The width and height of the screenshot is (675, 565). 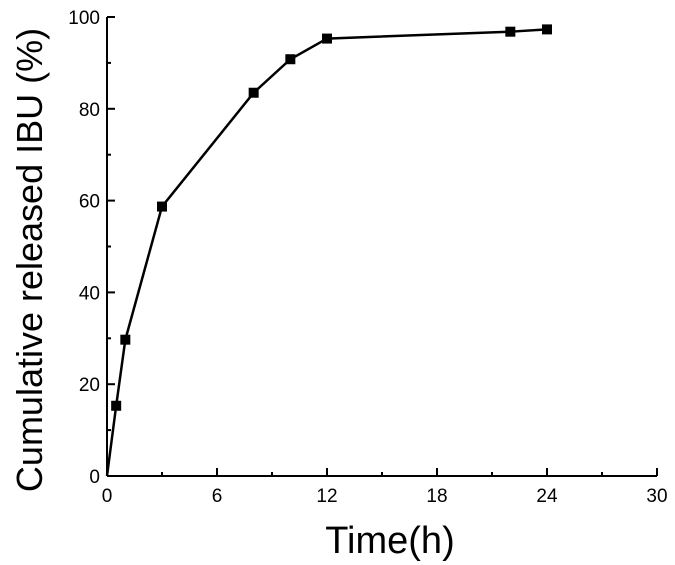 What do you see at coordinates (326, 496) in the screenshot?
I see `x-tick-label: 12` at bounding box center [326, 496].